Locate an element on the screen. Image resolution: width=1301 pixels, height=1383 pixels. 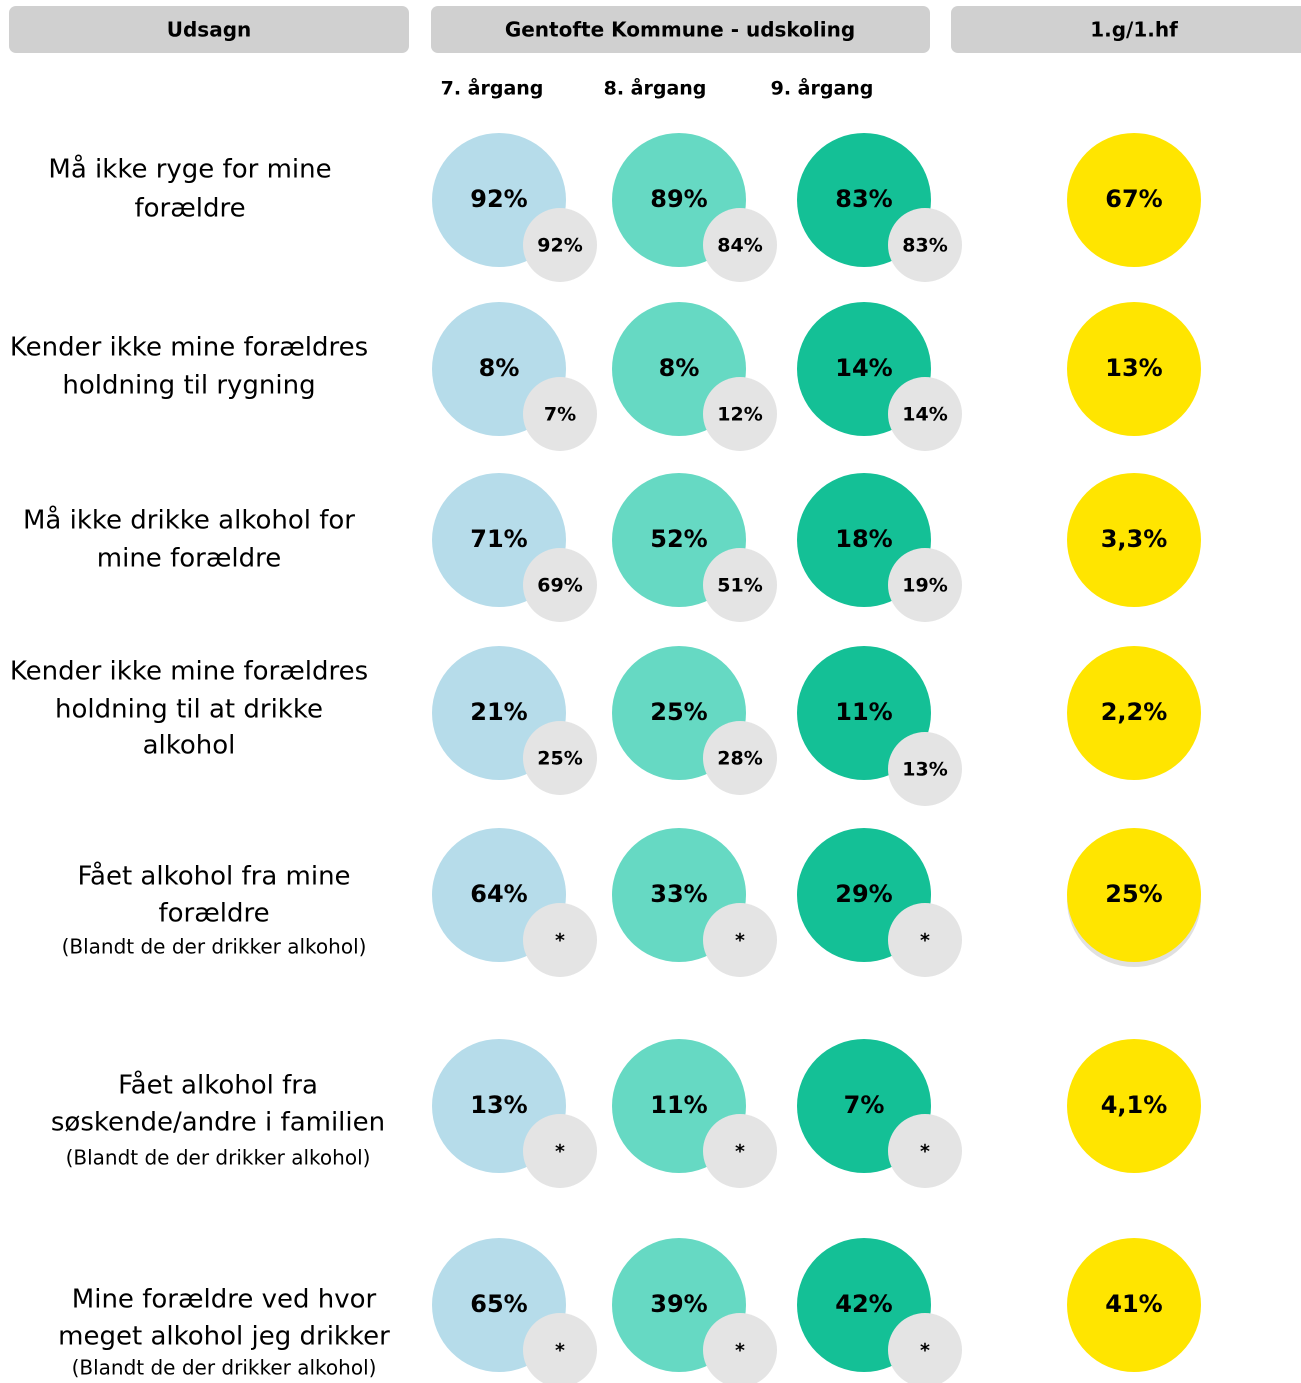
comparison-value: 14% is located at coordinates (924, 415).